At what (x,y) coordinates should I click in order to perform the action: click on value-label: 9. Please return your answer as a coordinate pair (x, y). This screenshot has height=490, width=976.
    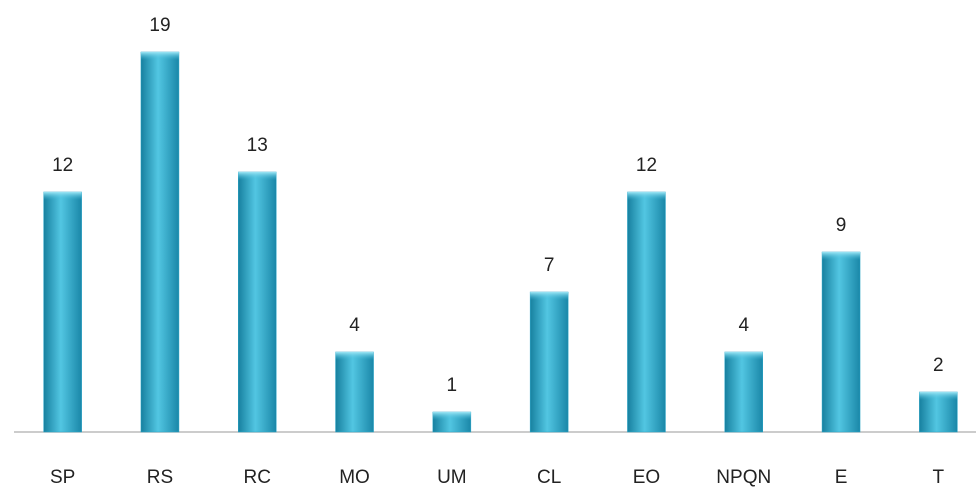
    Looking at the image, I should click on (841, 225).